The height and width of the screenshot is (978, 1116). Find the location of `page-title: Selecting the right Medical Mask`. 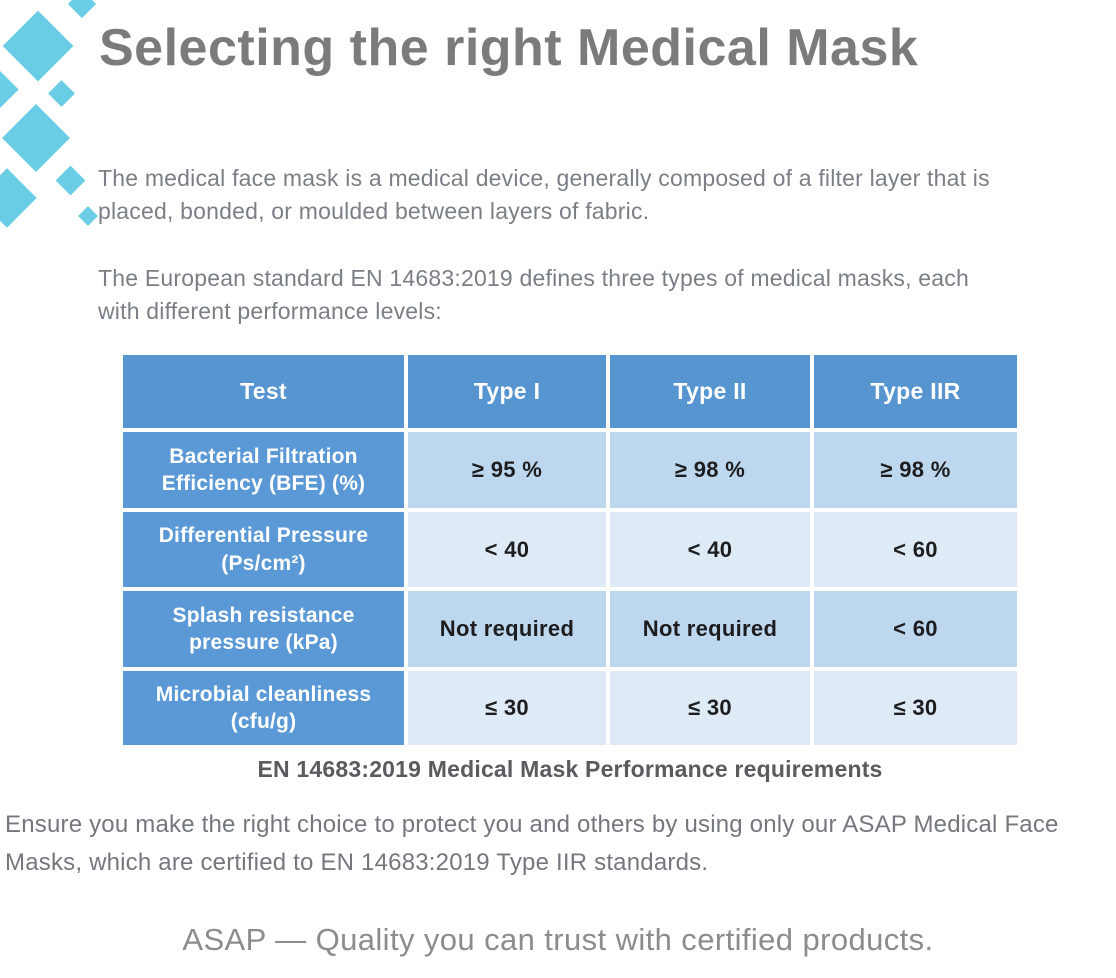

page-title: Selecting the right Medical Mask is located at coordinates (509, 48).